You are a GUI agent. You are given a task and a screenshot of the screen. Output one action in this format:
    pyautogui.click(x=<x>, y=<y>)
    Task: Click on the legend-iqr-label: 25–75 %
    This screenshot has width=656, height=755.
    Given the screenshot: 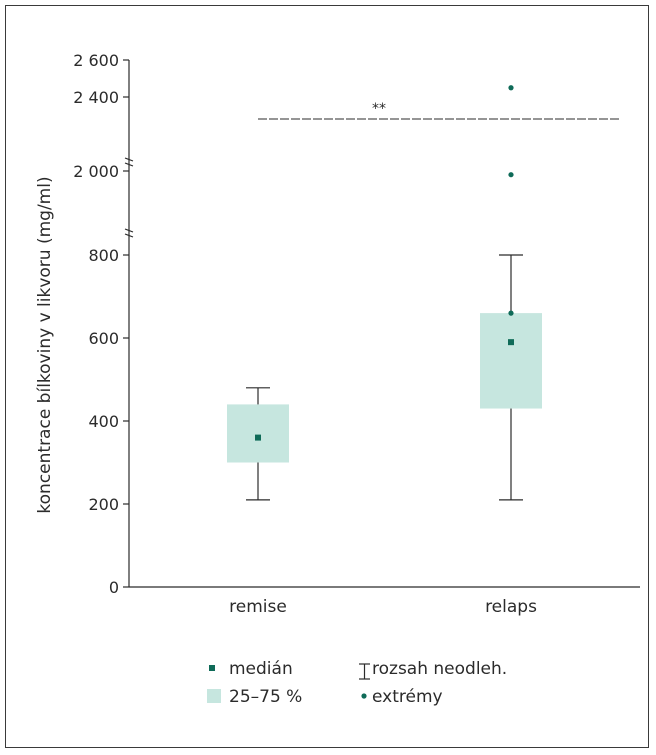 What is the action you would take?
    pyautogui.click(x=265, y=697)
    